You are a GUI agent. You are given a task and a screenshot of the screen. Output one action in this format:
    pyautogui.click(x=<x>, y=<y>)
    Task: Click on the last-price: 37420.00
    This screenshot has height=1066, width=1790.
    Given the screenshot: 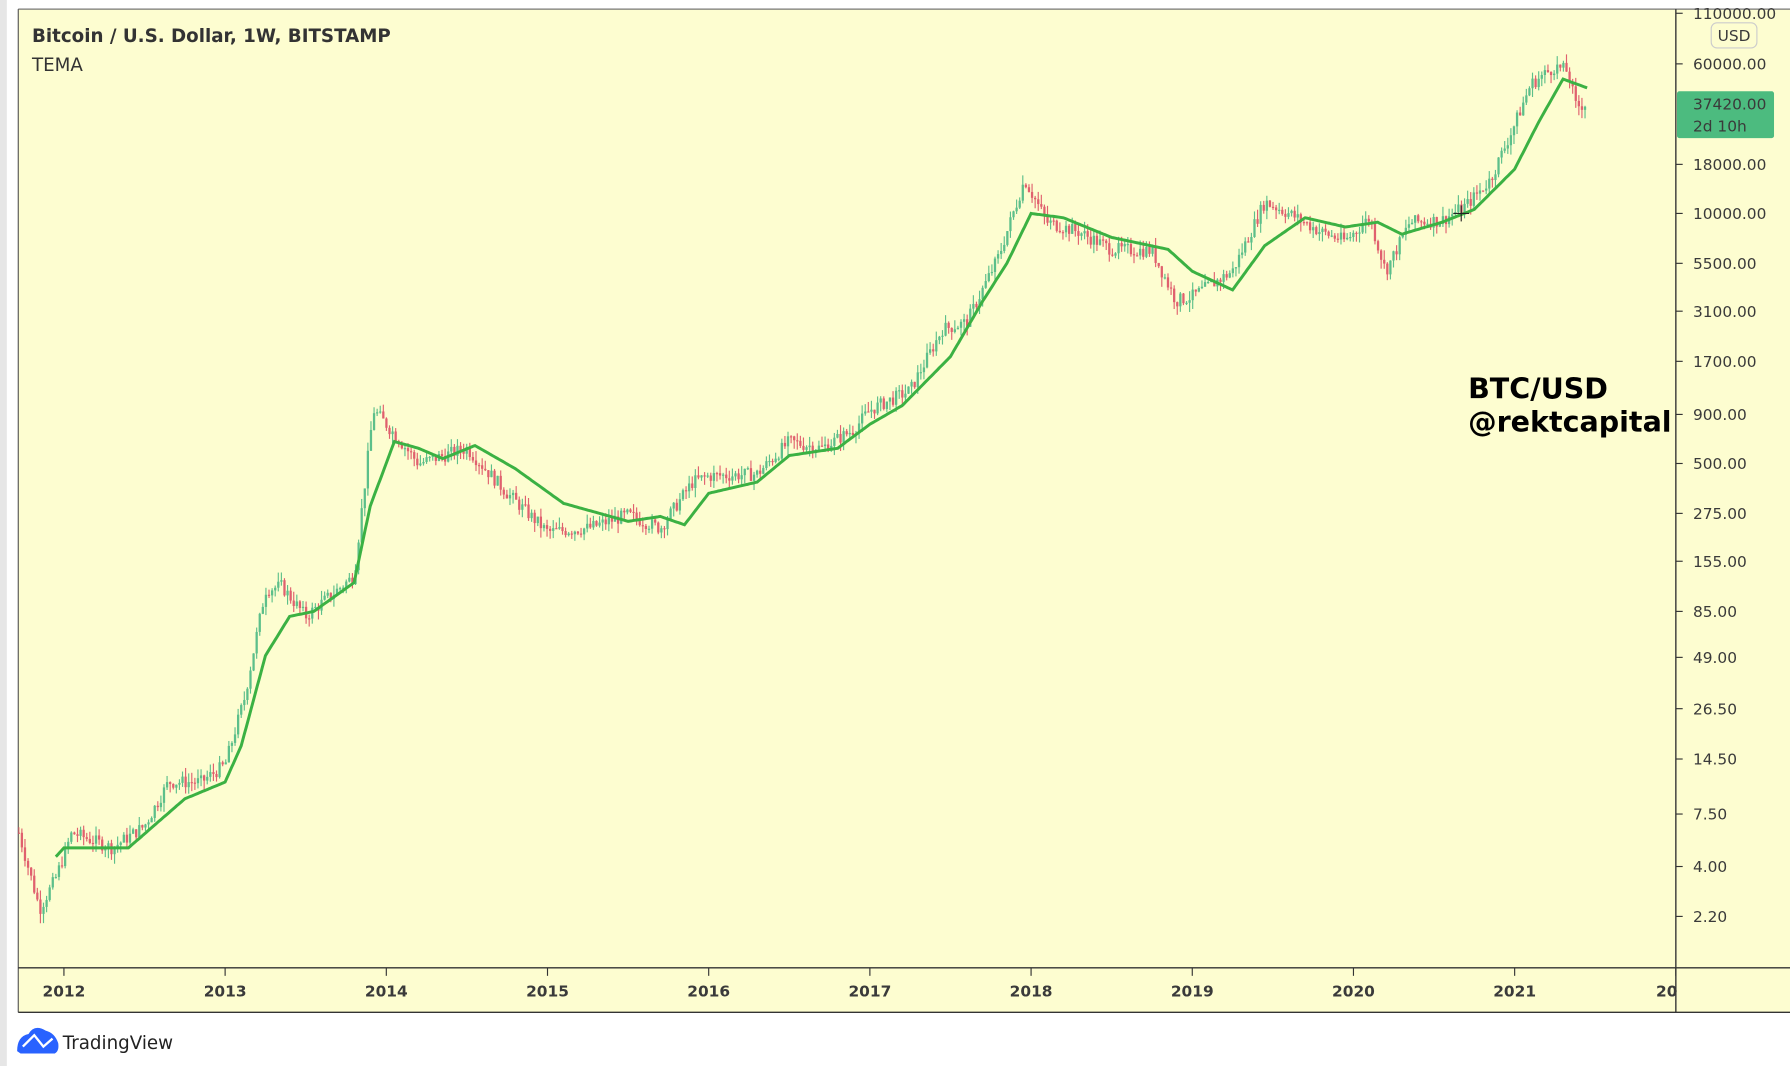 What is the action you would take?
    pyautogui.click(x=1729, y=105)
    